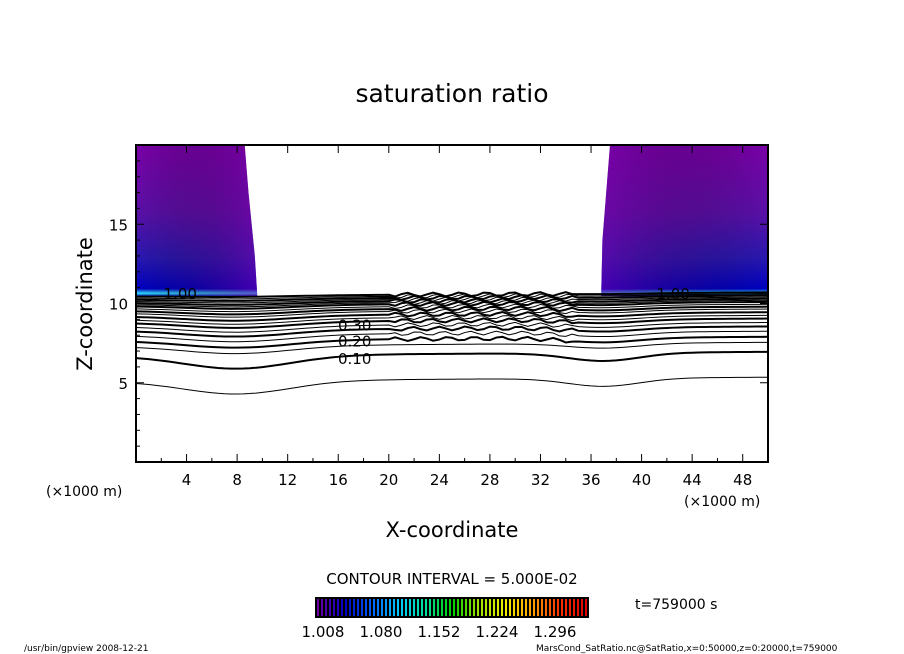 The height and width of the screenshot is (654, 904). I want to click on contour-line-0.30, so click(452, 331).